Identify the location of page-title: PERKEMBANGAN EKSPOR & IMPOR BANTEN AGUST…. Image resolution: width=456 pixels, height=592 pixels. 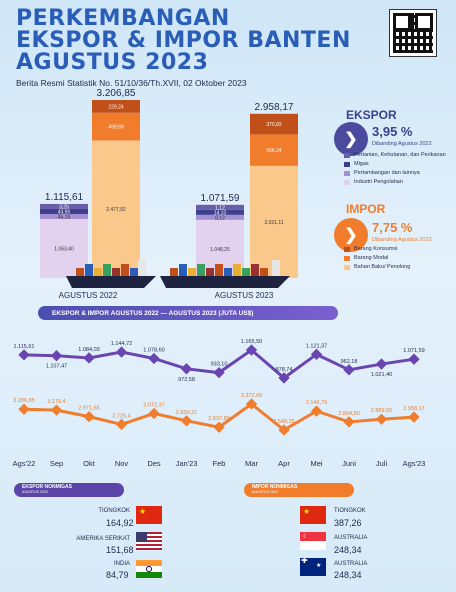
(183, 41).